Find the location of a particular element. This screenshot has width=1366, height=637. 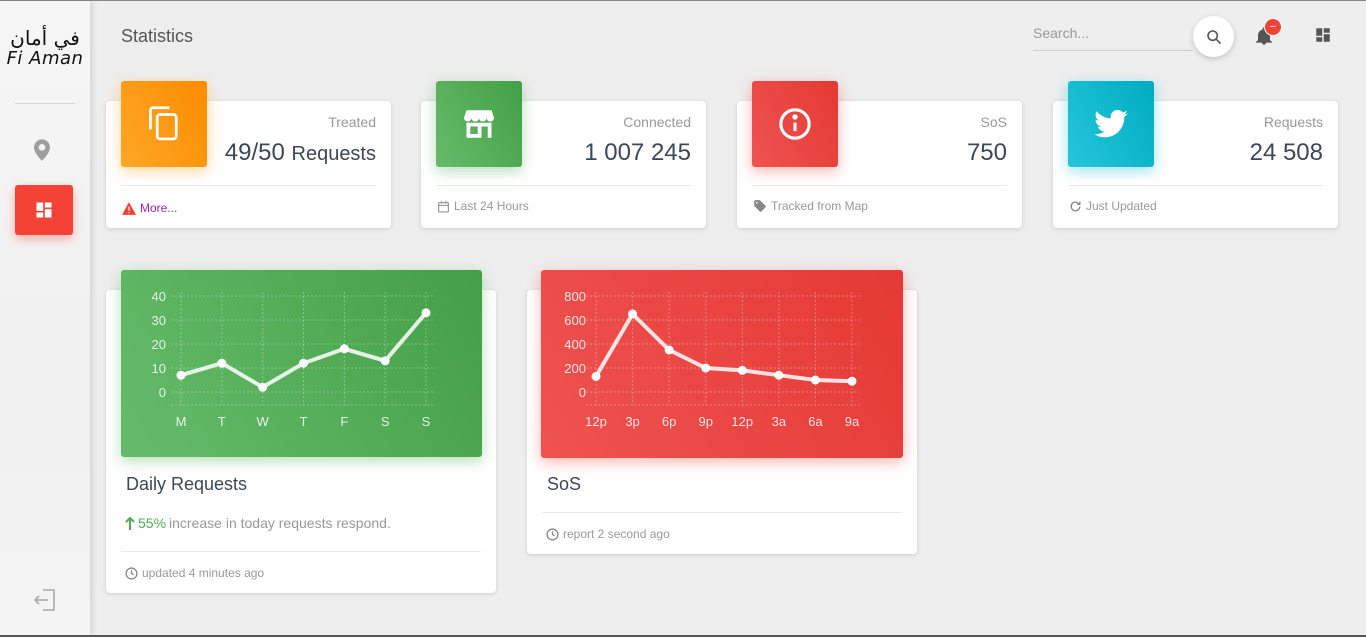

stat-footer-text: Just Updated is located at coordinates (1121, 206).